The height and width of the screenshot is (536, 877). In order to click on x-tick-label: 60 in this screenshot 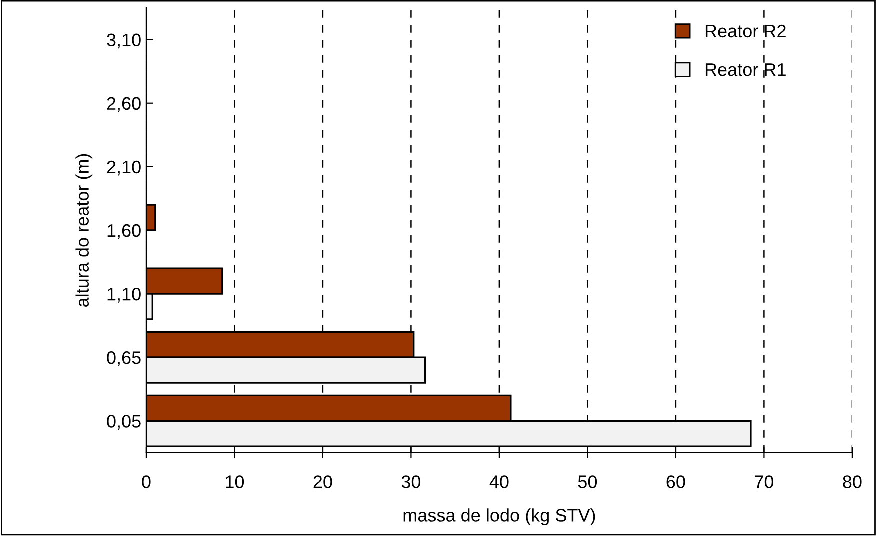, I will do `click(676, 482)`.